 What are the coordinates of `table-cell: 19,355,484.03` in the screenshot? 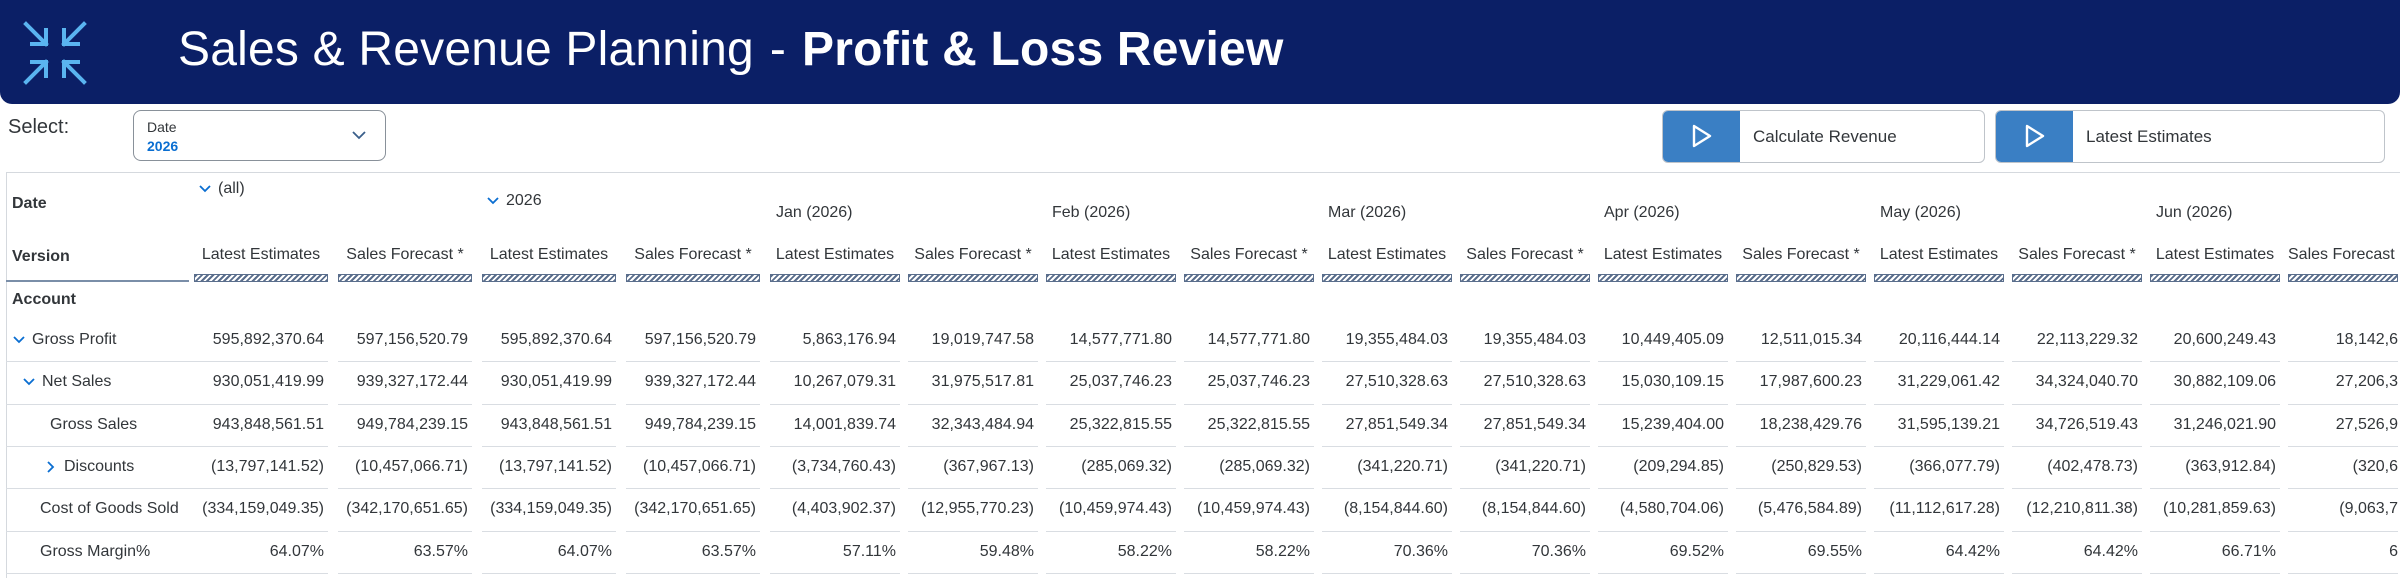 It's located at (1396, 339).